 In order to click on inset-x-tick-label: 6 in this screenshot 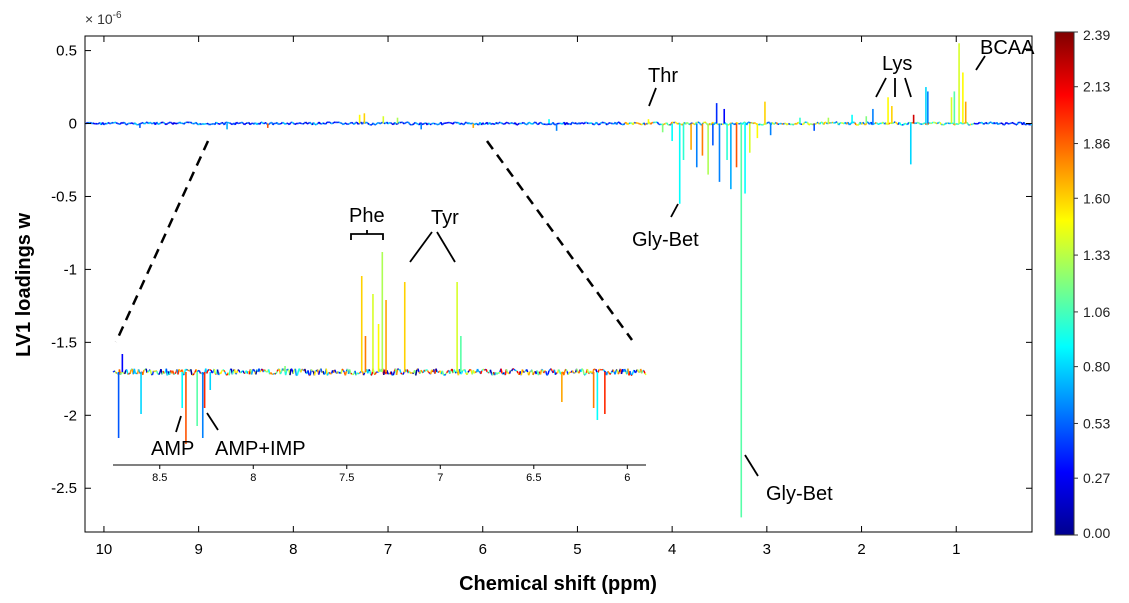, I will do `click(627, 478)`.